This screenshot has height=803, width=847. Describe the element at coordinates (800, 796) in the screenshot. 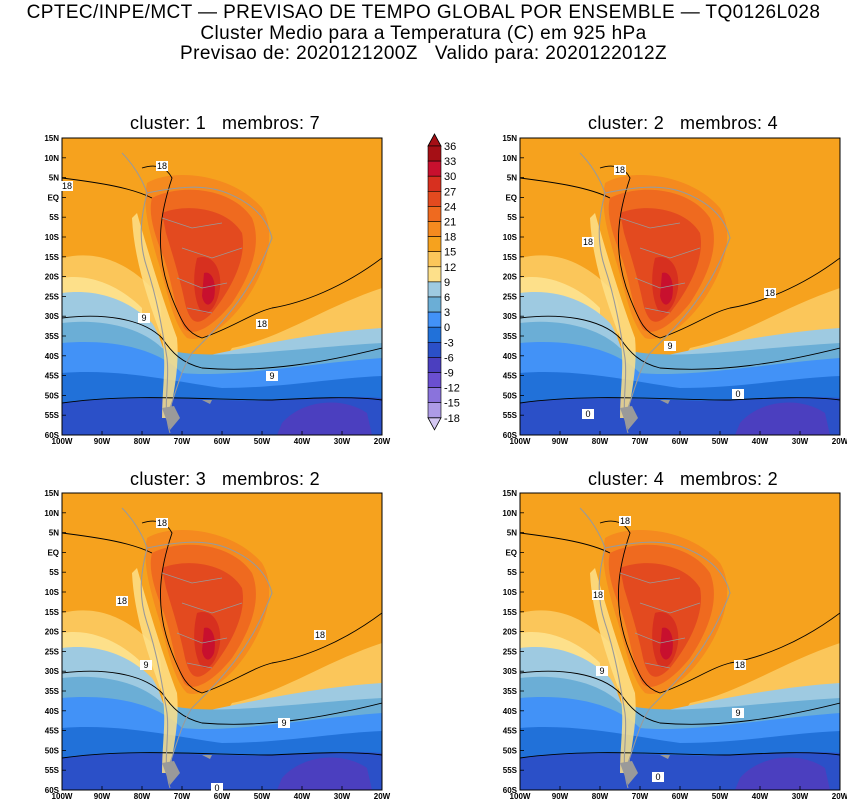

I see `lon-tick-label: 30W` at that location.